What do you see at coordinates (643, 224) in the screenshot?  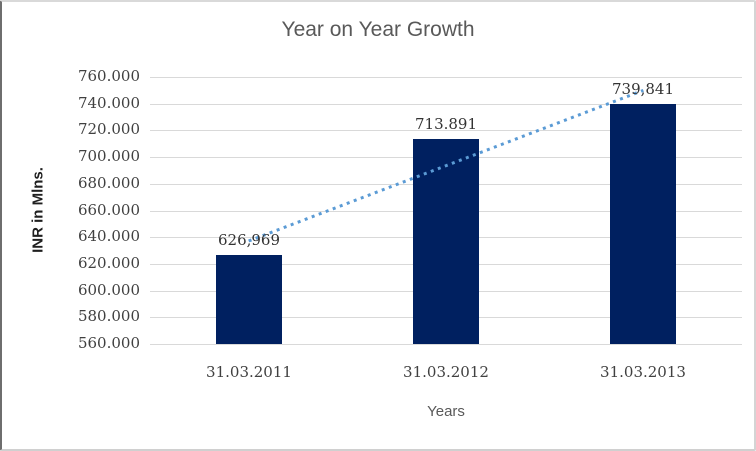 I see `bar-31.03.2013` at bounding box center [643, 224].